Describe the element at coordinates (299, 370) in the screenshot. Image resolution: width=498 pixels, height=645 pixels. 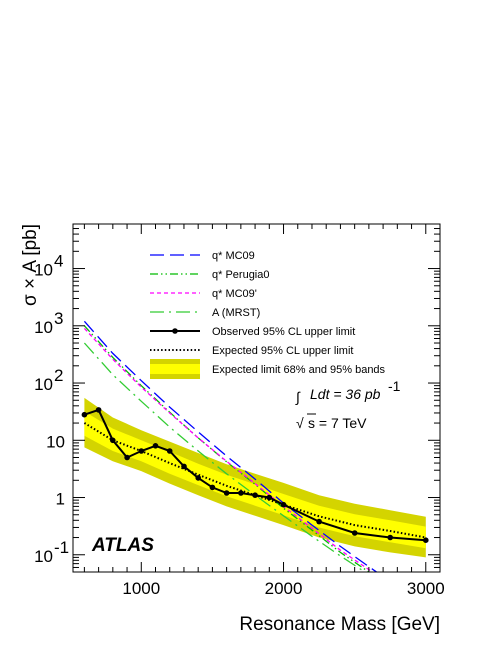
I see `legend-label-expected-limit-68-and-95-bands: Expected limit 68% and 95% bands` at that location.